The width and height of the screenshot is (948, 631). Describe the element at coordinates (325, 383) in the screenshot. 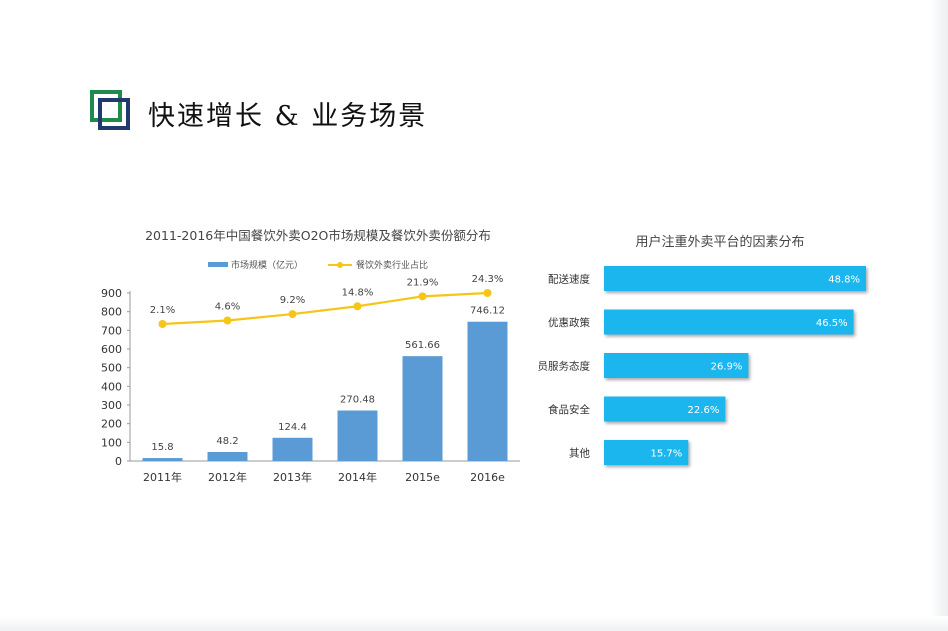

I see `bar-series: 15.8 48.2 124.4 270.48 561.66 746.12` at that location.